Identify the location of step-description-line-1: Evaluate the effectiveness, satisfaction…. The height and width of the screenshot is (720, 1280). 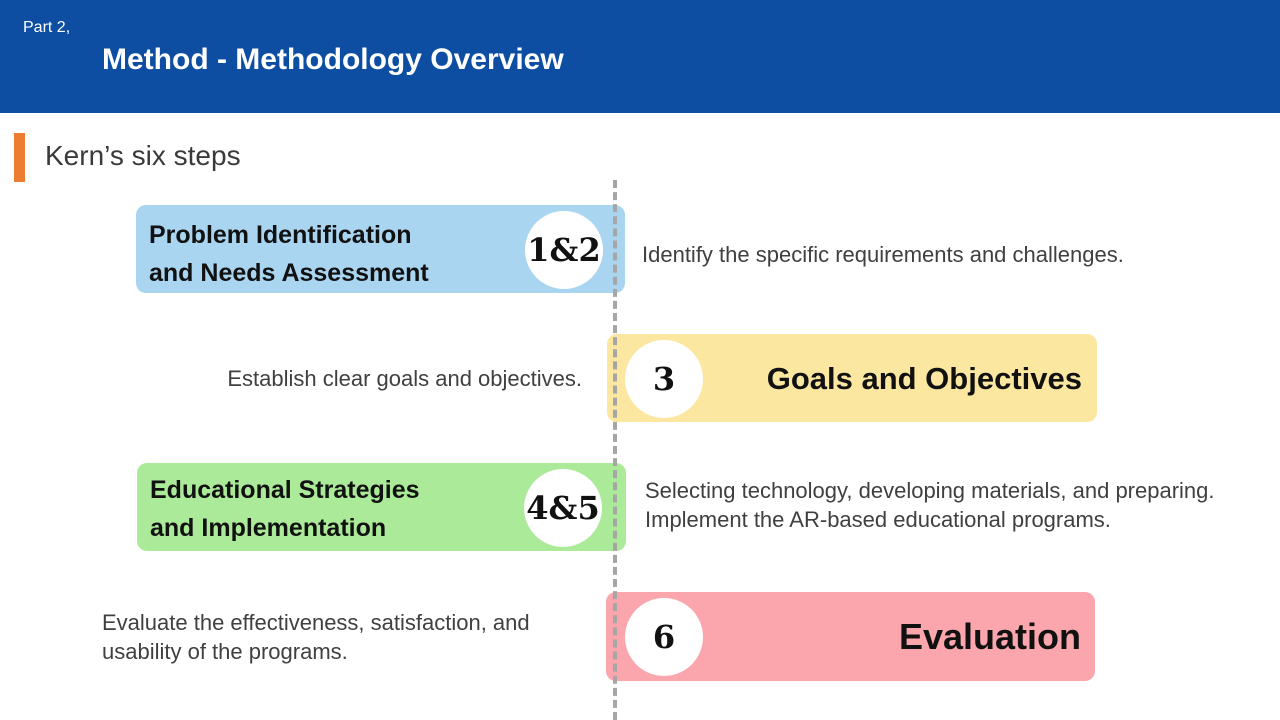
(316, 622).